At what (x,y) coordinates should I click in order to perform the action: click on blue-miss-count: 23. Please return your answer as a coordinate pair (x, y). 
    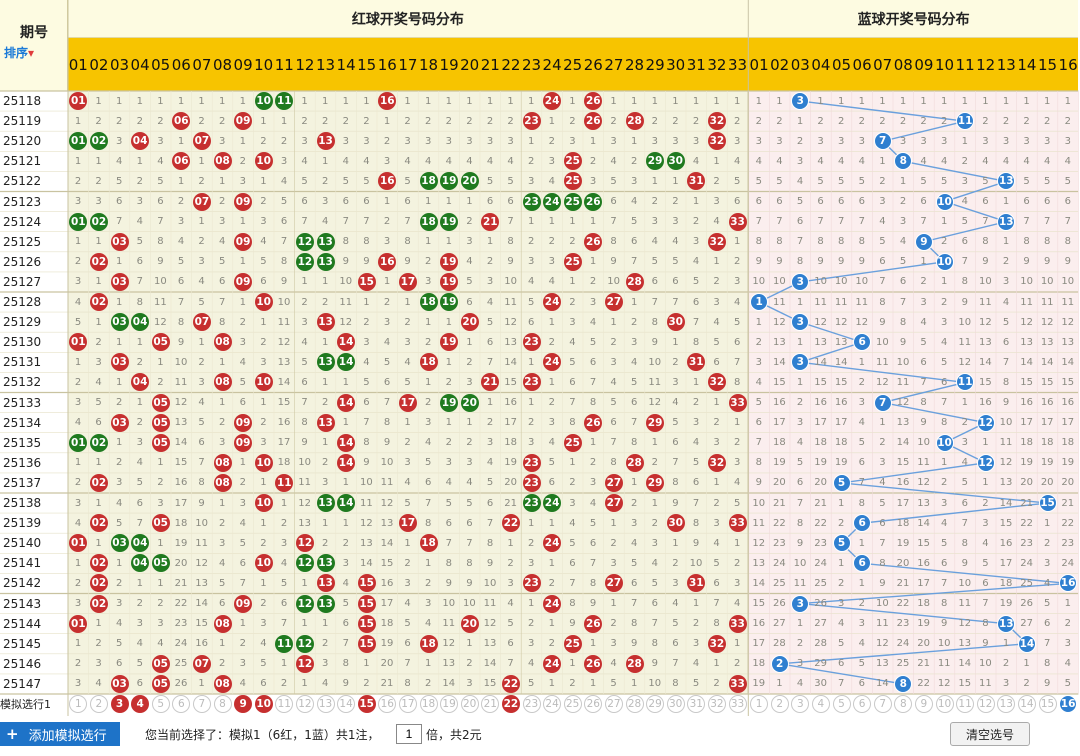
    Looking at the image, I should click on (820, 543).